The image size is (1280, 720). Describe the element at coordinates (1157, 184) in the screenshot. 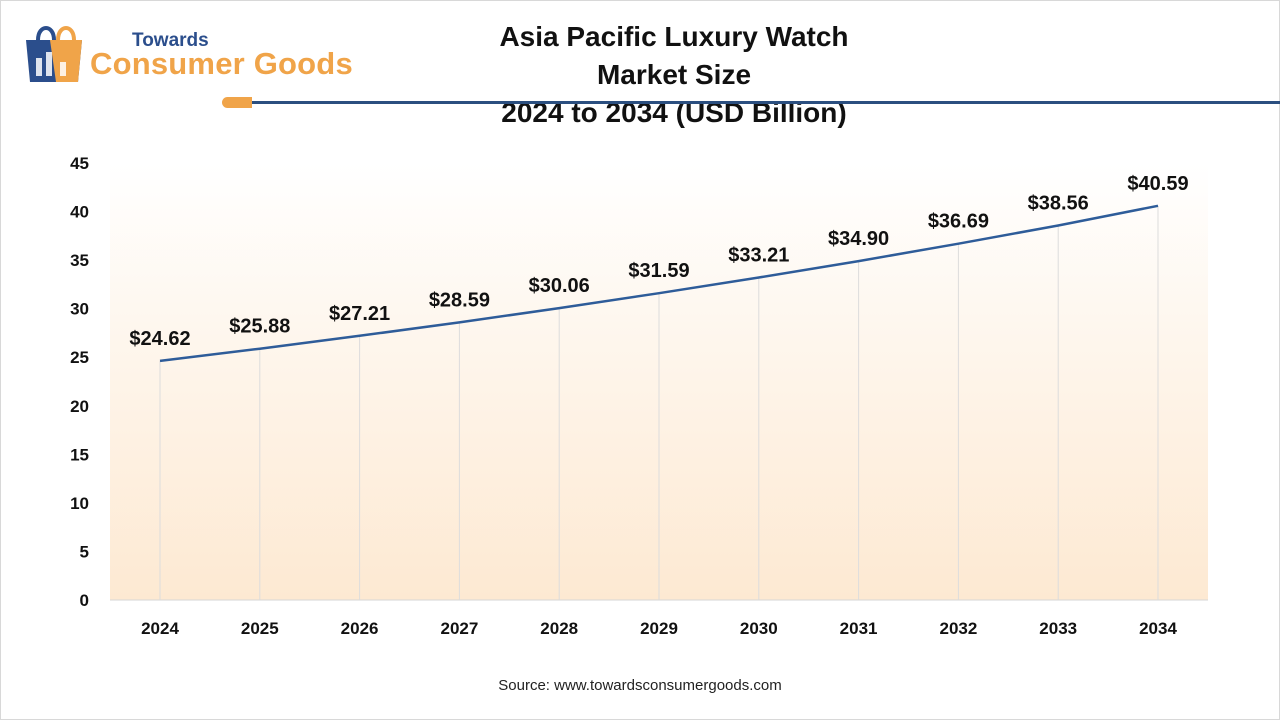

I see `data-label: $40.59` at that location.